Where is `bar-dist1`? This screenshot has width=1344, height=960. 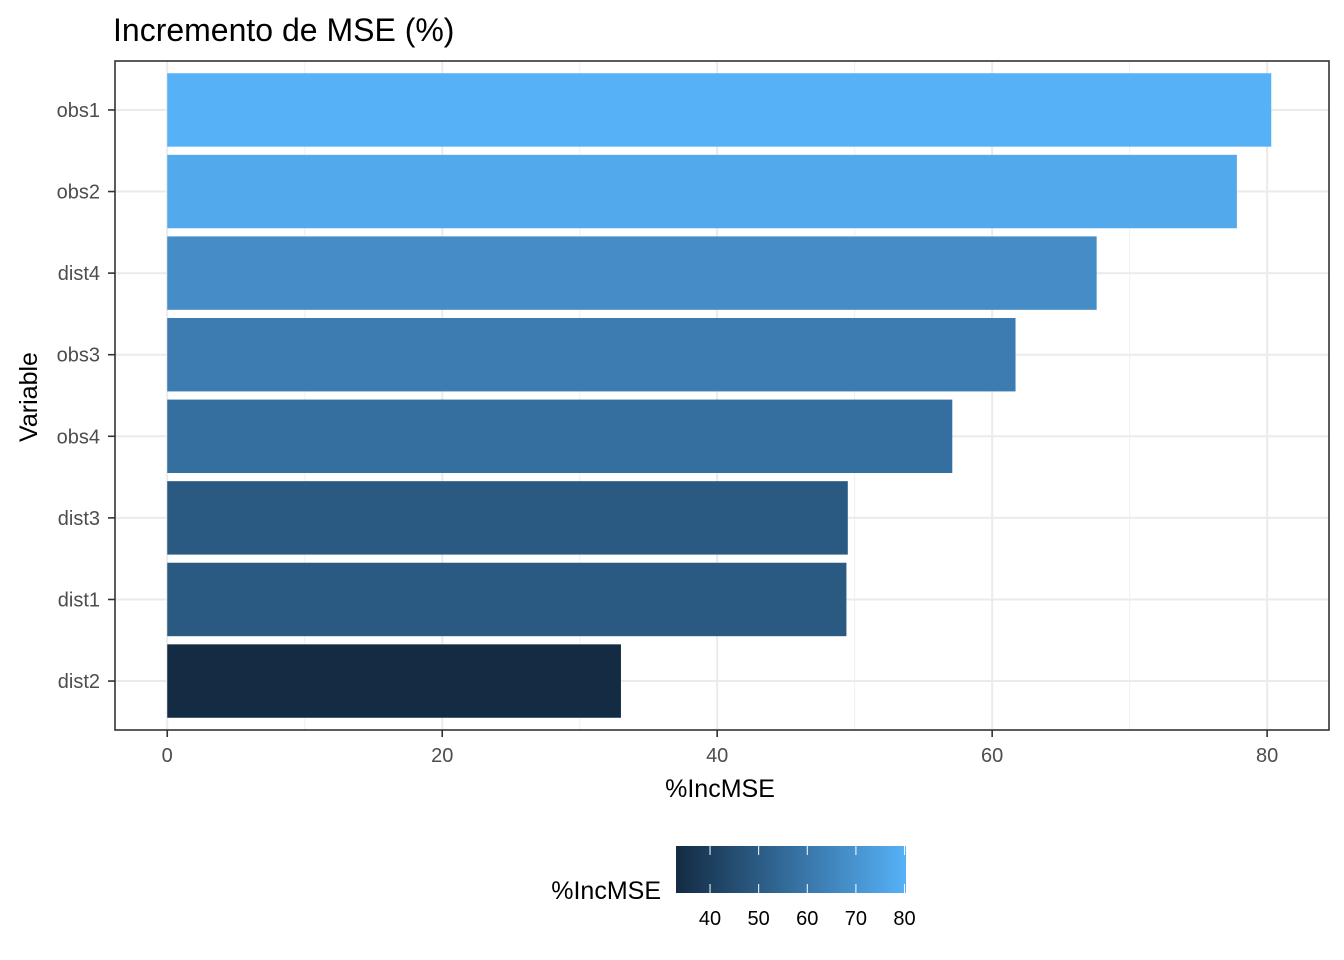 bar-dist1 is located at coordinates (507, 599).